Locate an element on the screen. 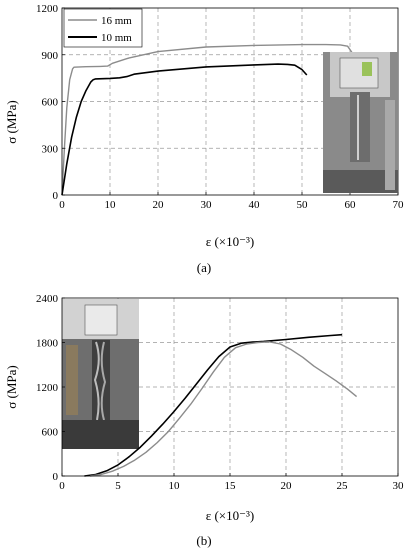  x-axis-label-b: ε (×10⁻³) is located at coordinates (230, 515).